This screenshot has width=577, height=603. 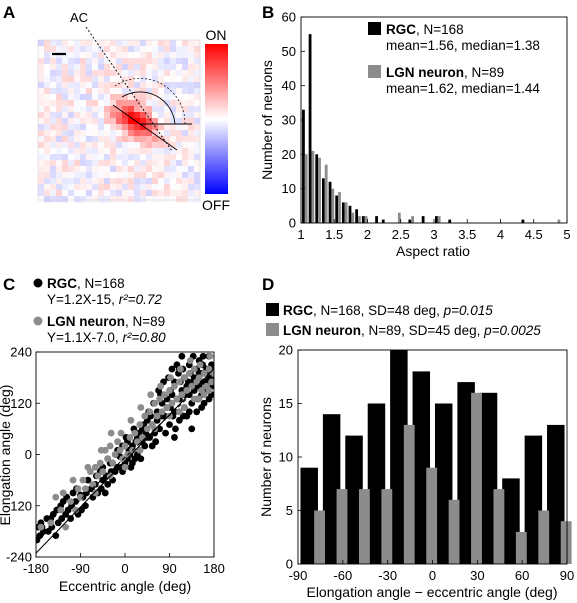 What do you see at coordinates (6, 455) in the screenshot?
I see `panel-c-ylabel: Elongation angle (deg)` at bounding box center [6, 455].